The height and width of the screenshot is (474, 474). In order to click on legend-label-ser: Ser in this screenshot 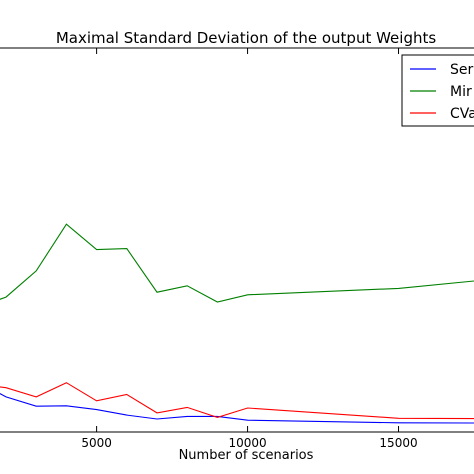, I will do `click(462, 70)`.